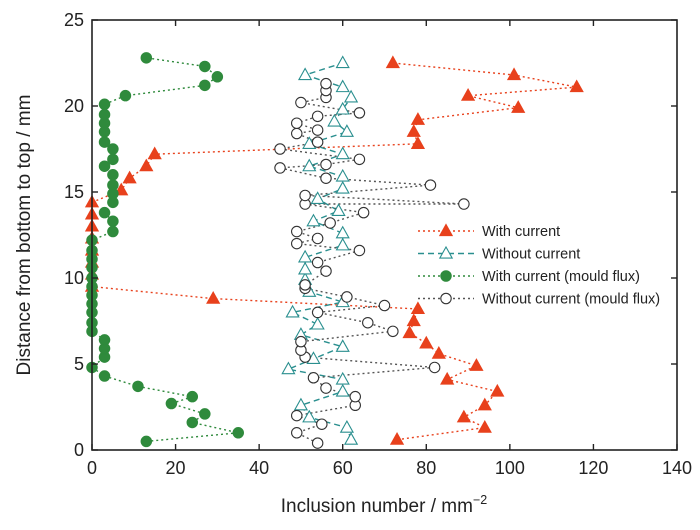 The image size is (700, 530). I want to click on legend-label-with-current-mould-flux: With current (mould flux), so click(561, 277).